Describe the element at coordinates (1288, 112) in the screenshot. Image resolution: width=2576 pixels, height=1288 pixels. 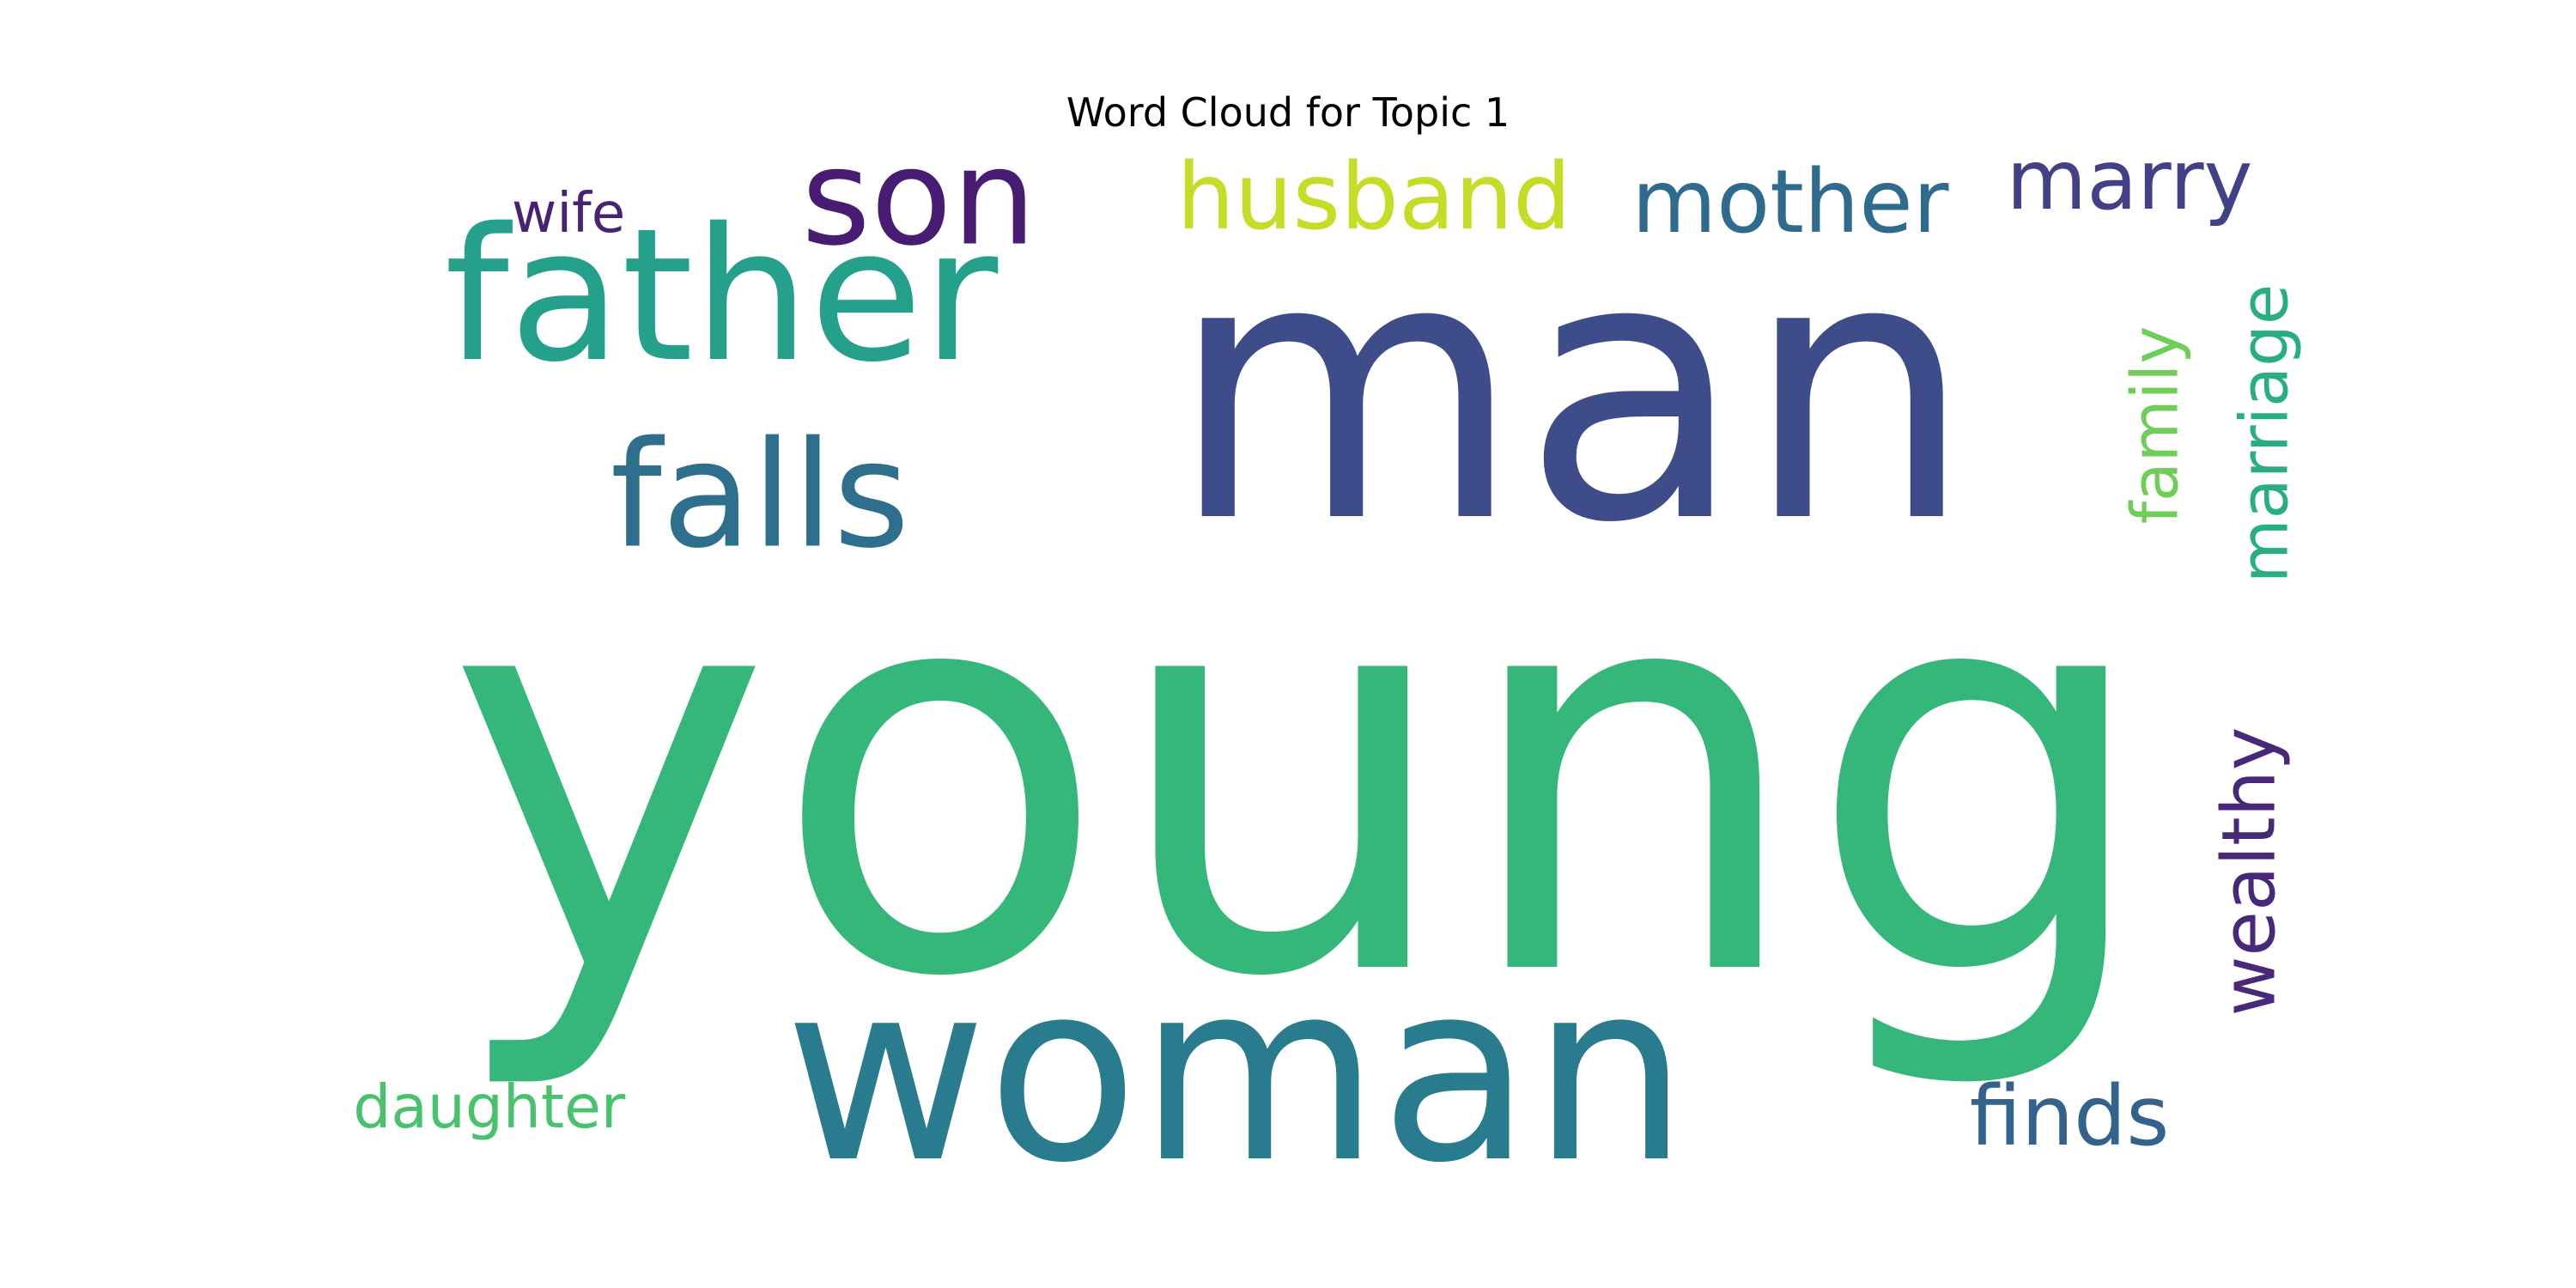
I see `chart-title: Word Cloud for Topic 1` at that location.